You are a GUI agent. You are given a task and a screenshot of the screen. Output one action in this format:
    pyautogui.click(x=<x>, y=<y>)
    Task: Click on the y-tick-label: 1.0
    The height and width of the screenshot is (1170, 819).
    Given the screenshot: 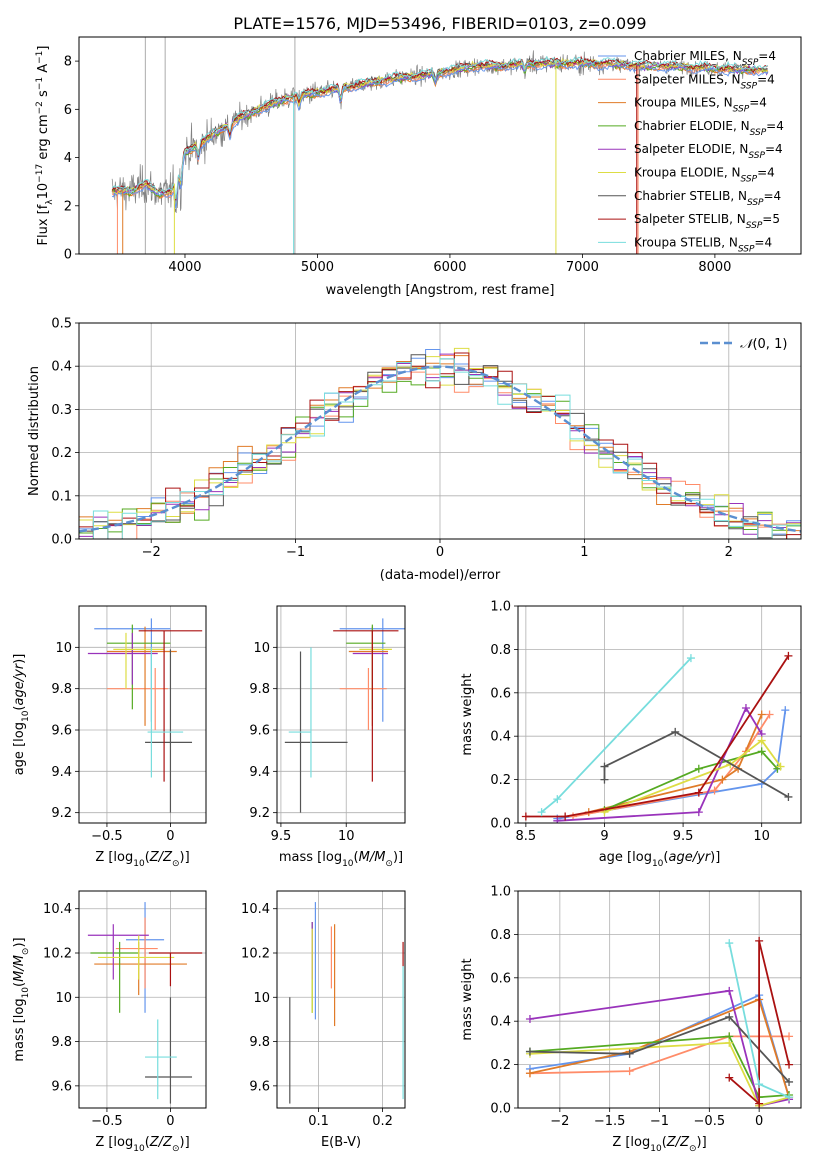 What is the action you would take?
    pyautogui.click(x=500, y=607)
    